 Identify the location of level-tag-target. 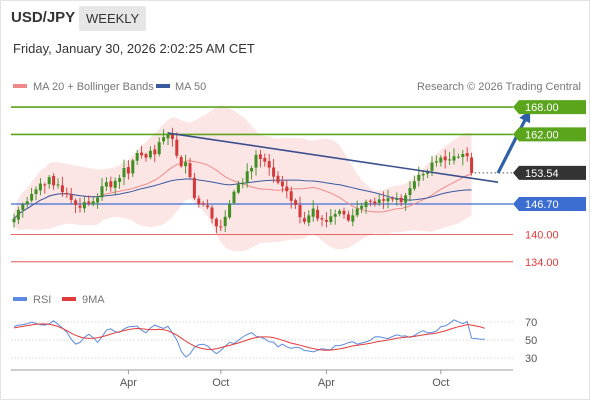
(549, 107).